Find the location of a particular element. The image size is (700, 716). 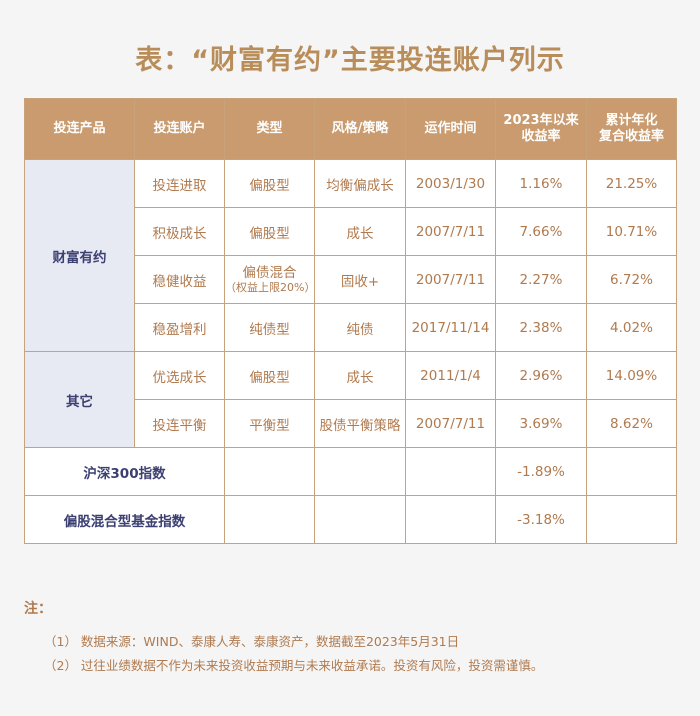

table-row: 投连平衡 平衡型 股债平衡策略 2007/7/11 3.69% 8.62% is located at coordinates (351, 423).